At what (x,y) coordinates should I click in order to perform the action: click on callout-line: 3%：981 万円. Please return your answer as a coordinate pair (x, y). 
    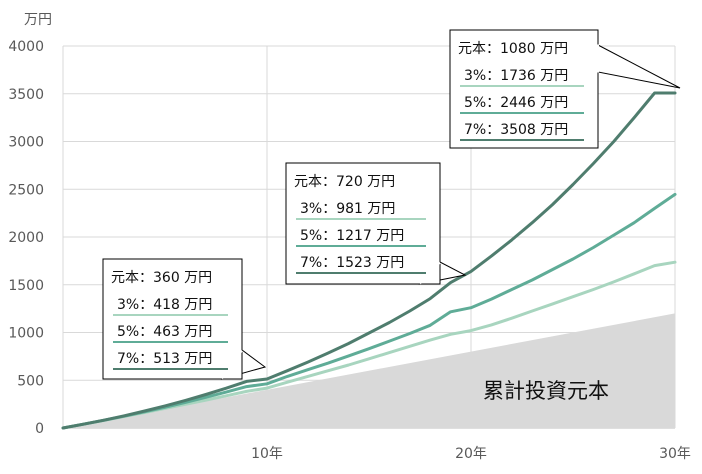
    Looking at the image, I should click on (347, 209).